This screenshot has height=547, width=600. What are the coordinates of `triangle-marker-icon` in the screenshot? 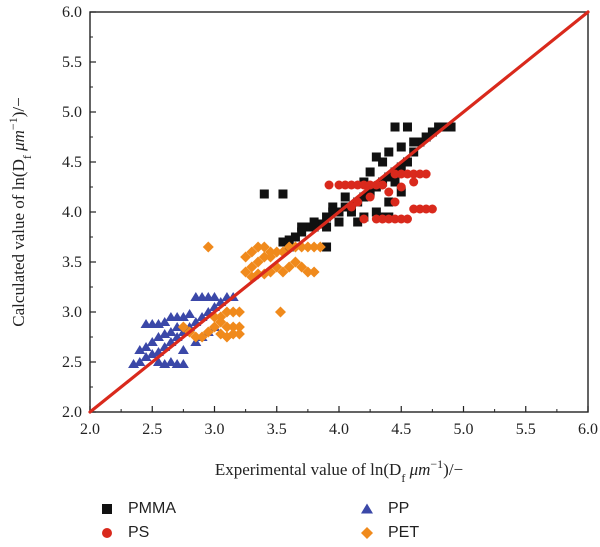 It's located at (367, 508).